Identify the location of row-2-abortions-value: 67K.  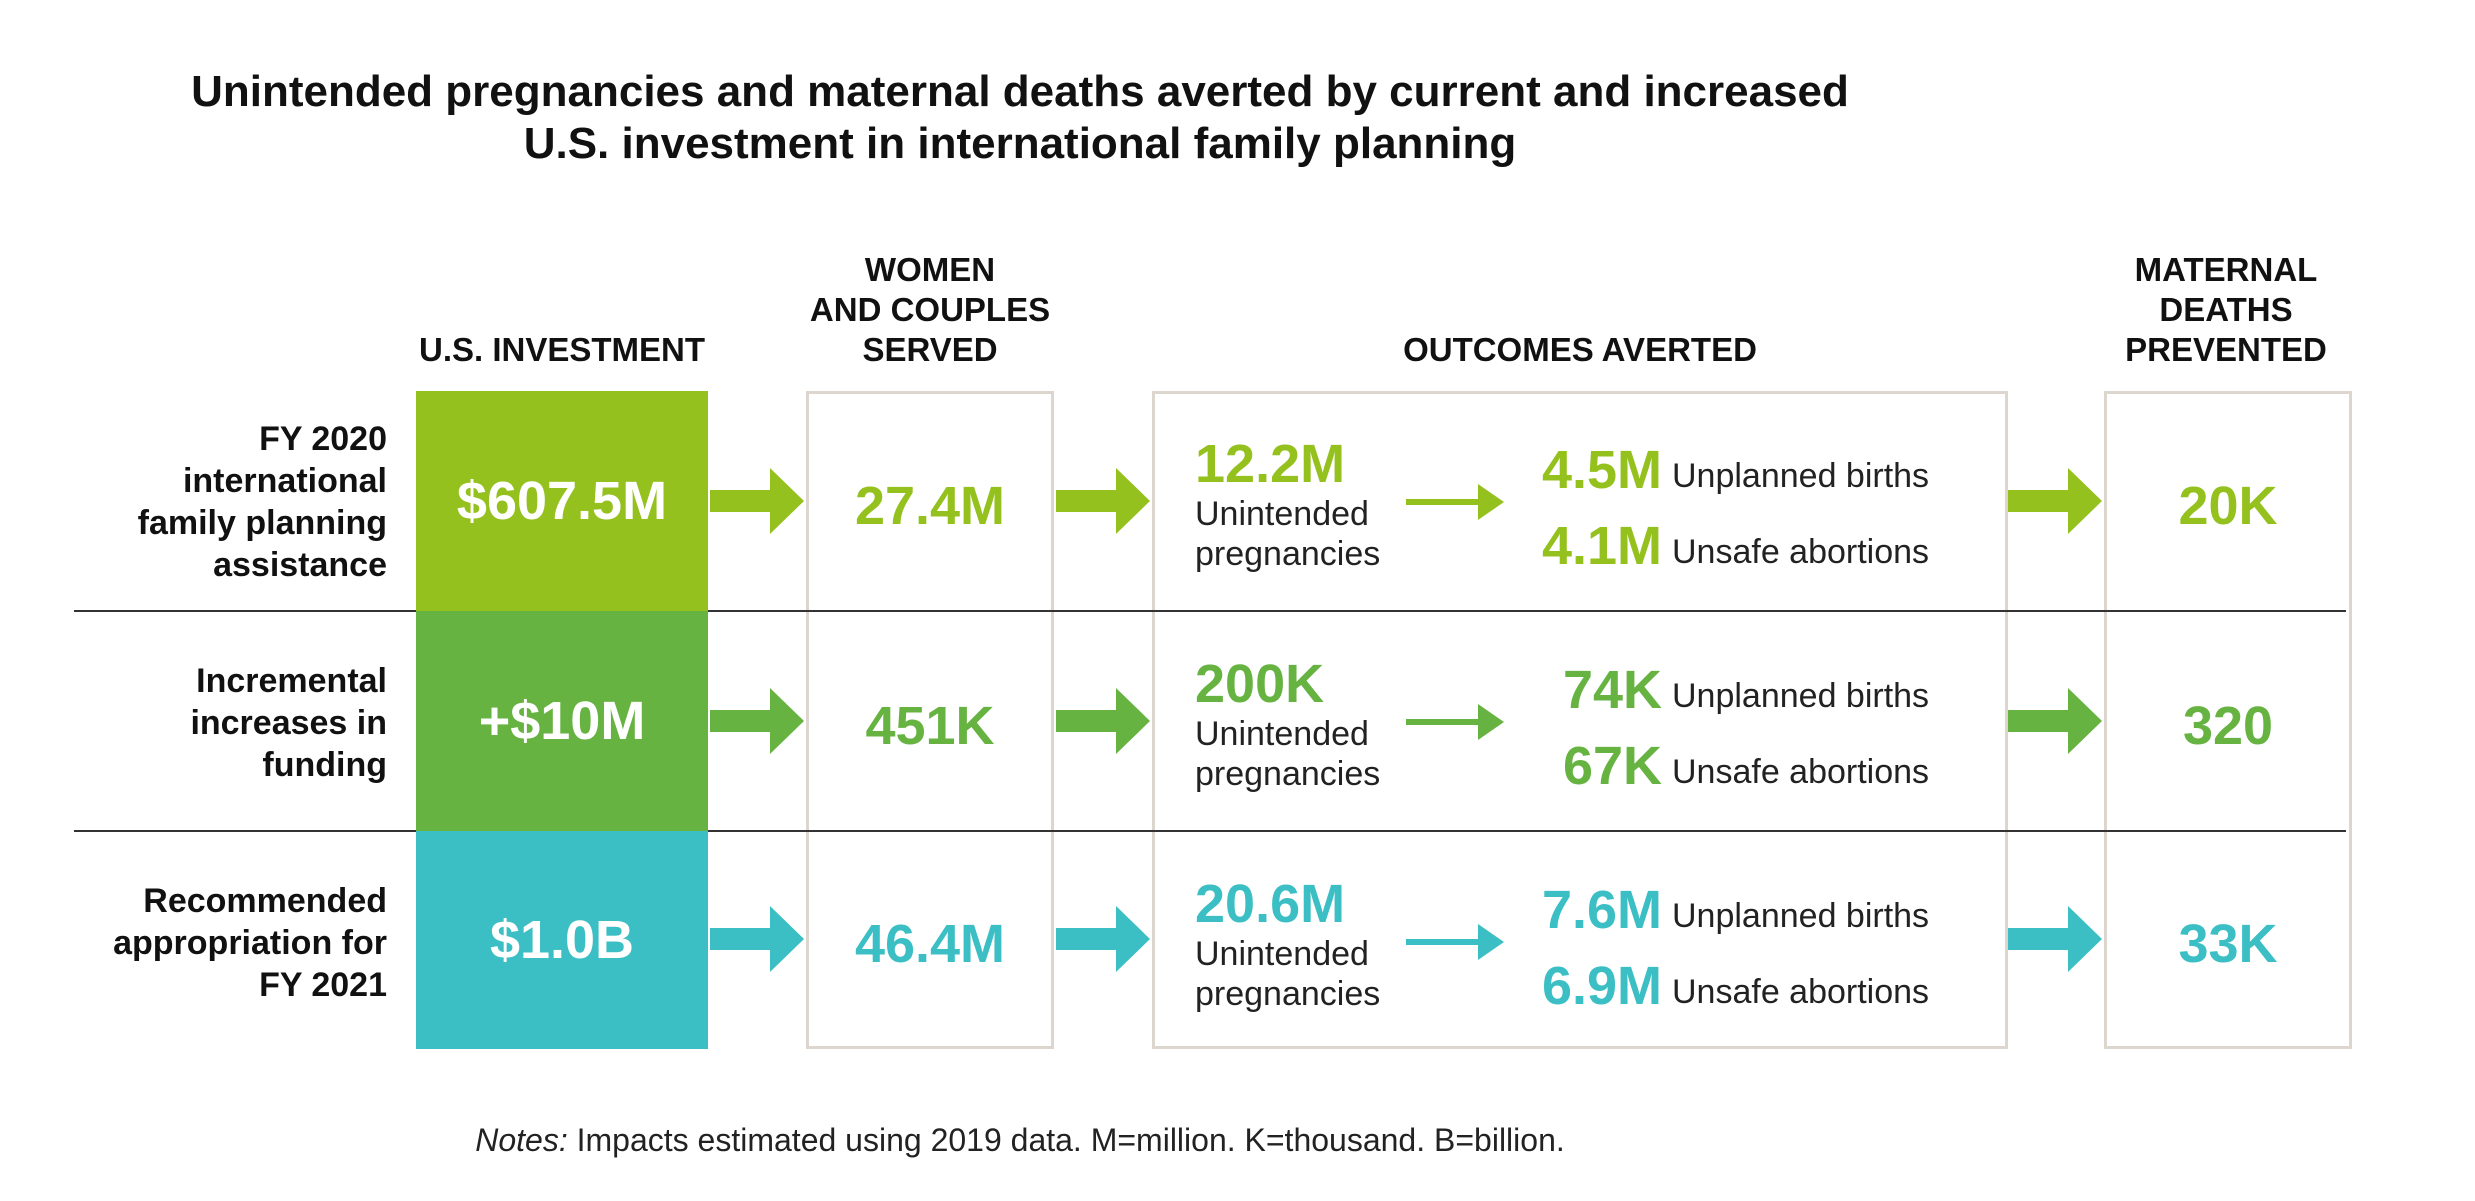
(1612, 766).